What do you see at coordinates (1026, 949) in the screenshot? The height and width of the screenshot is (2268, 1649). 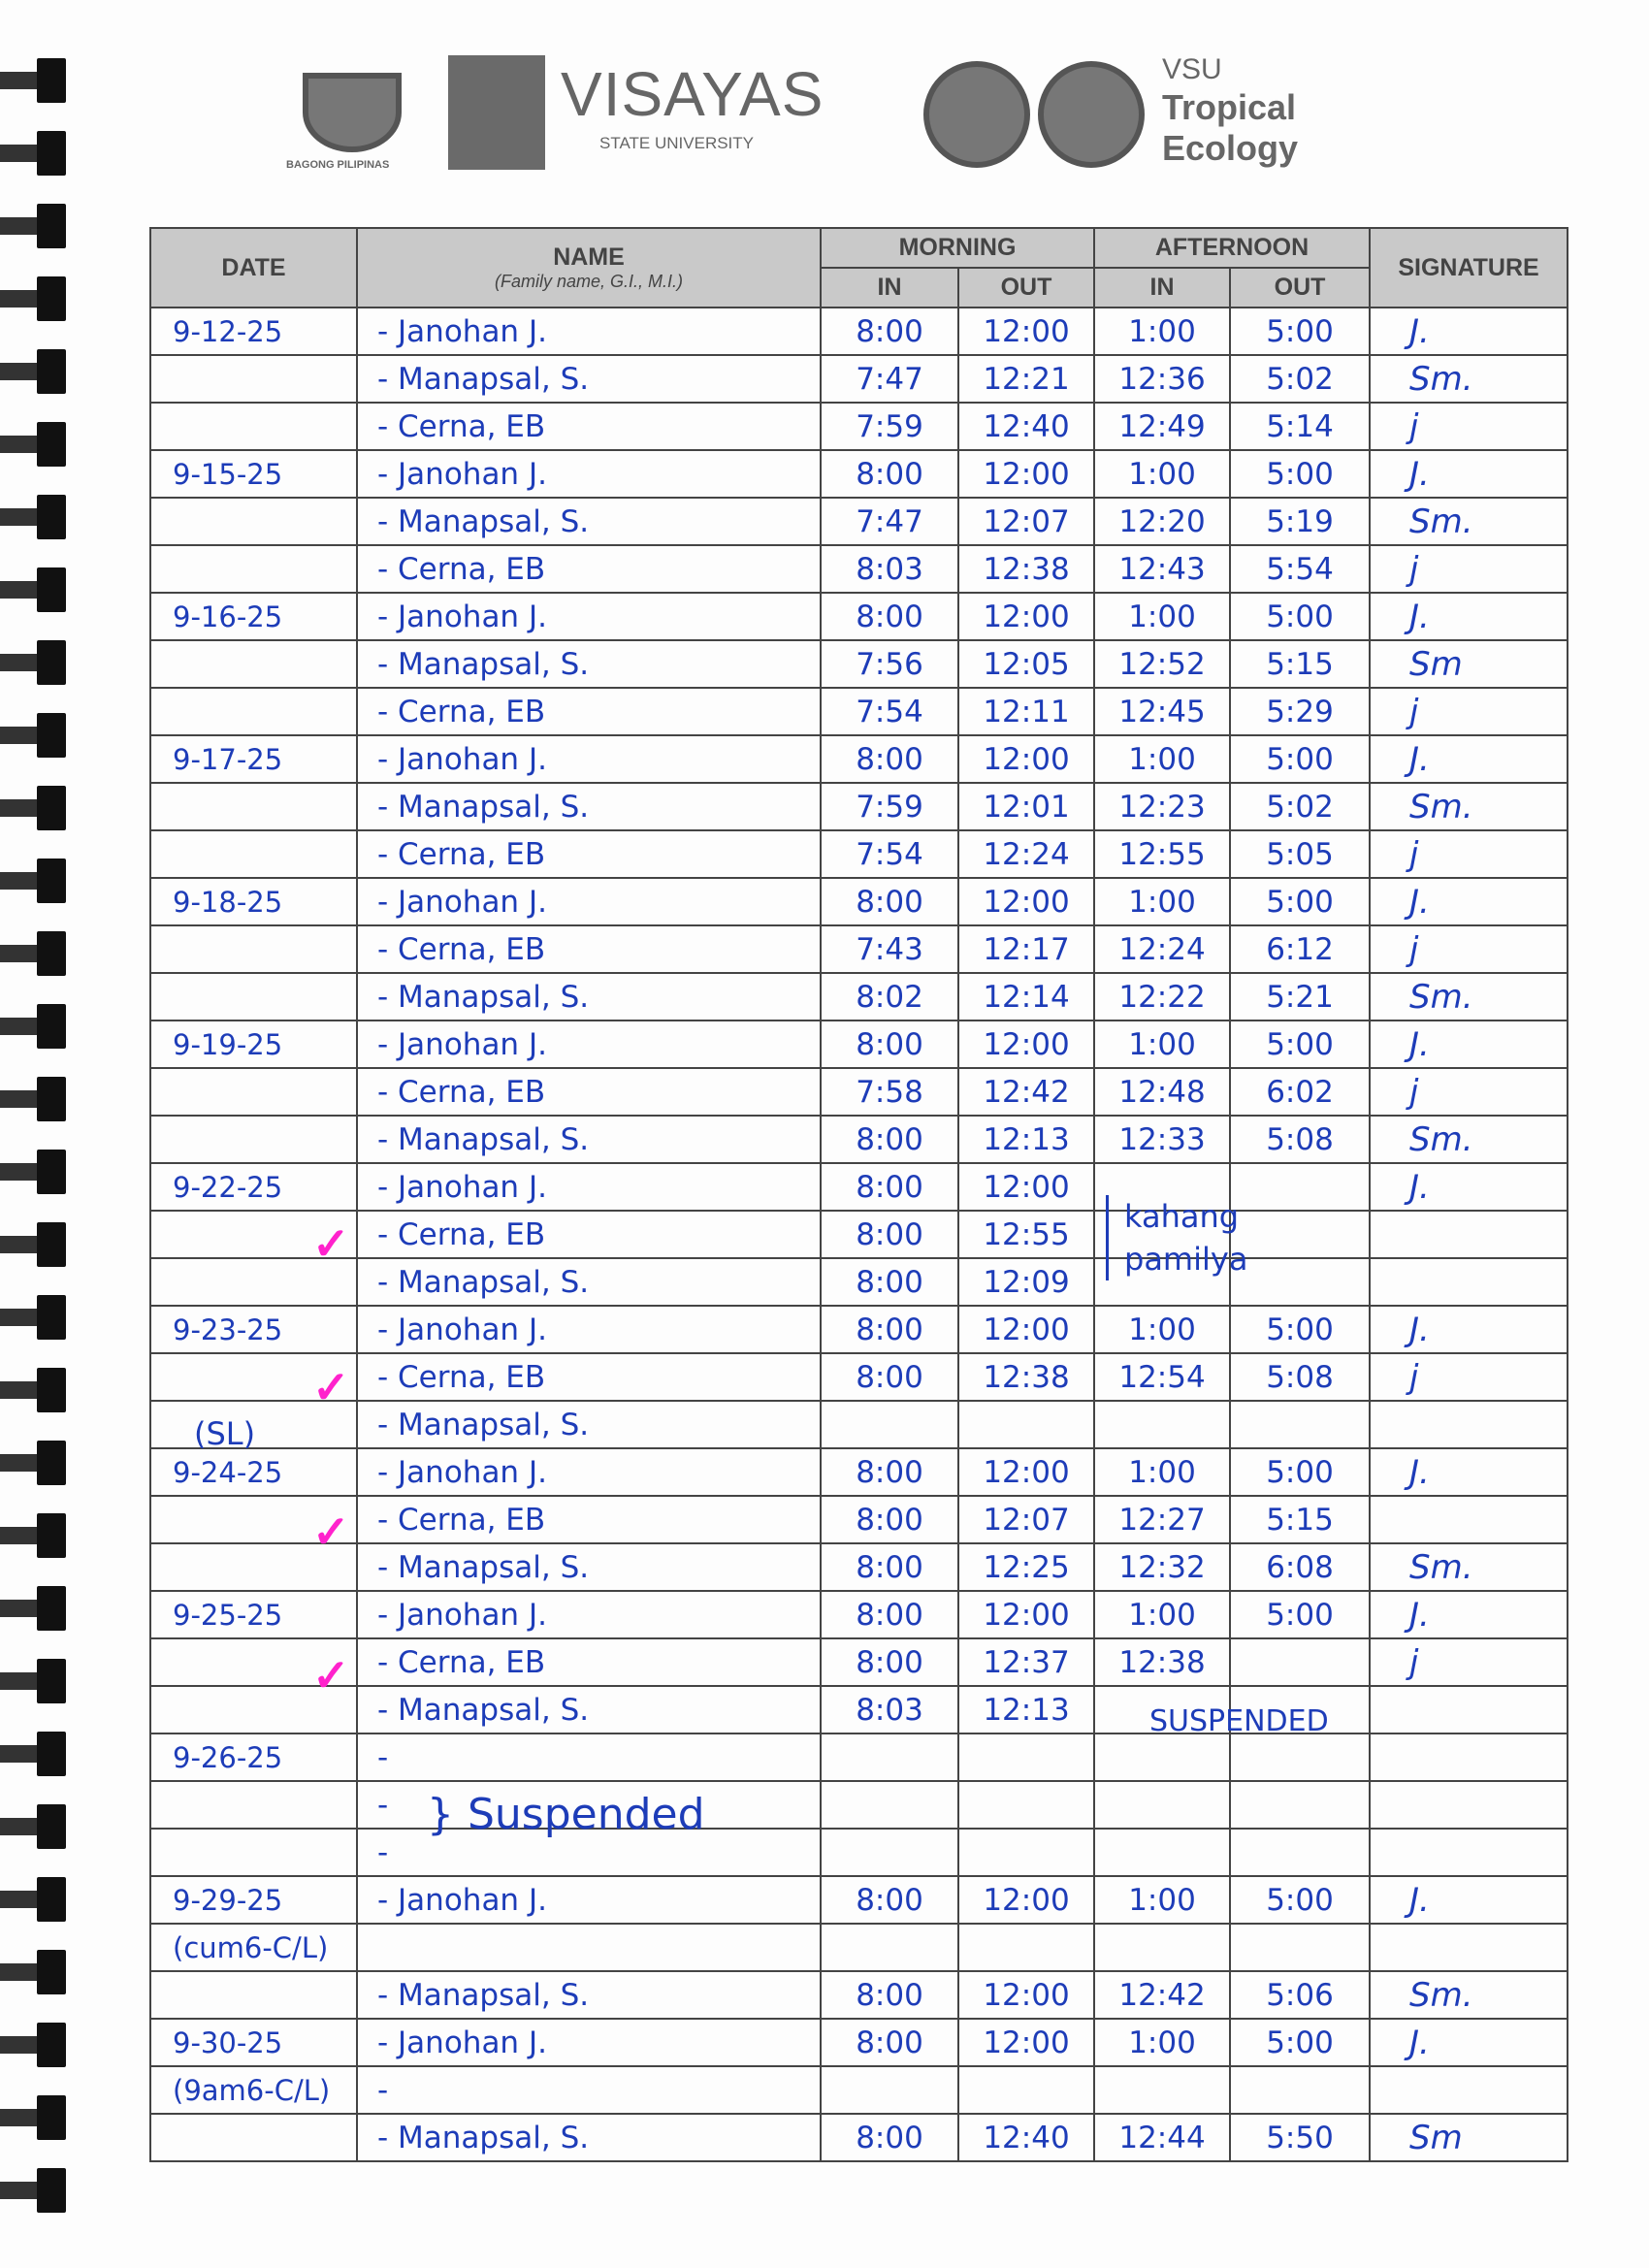 I see `morning-out-cell: 12:17` at bounding box center [1026, 949].